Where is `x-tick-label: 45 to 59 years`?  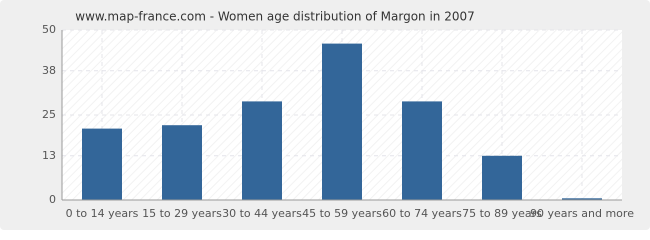 x-tick-label: 45 to 59 years is located at coordinates (342, 213).